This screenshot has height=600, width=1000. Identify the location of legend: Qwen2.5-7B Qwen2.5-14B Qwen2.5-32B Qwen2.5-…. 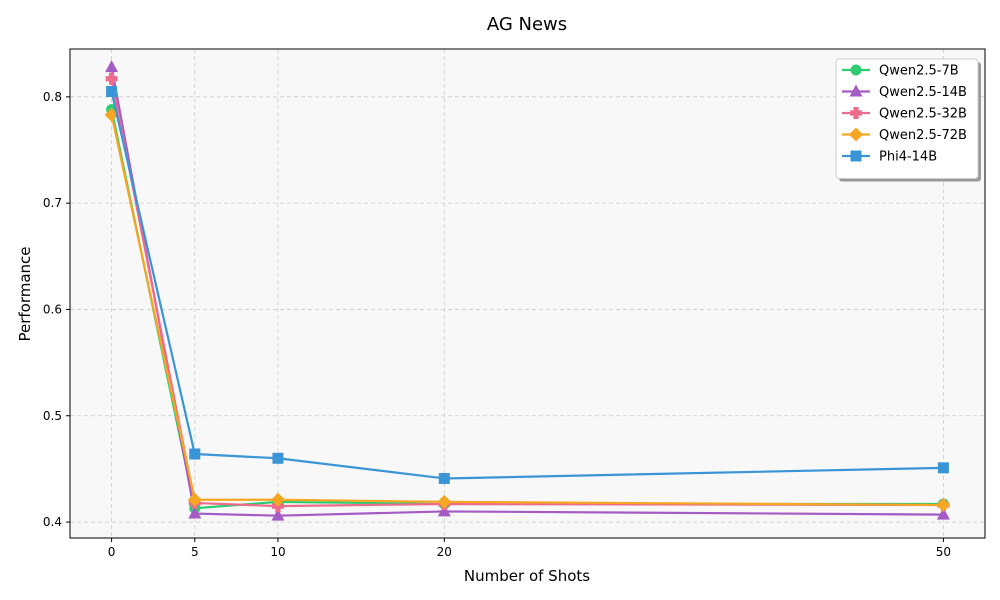
(908, 120).